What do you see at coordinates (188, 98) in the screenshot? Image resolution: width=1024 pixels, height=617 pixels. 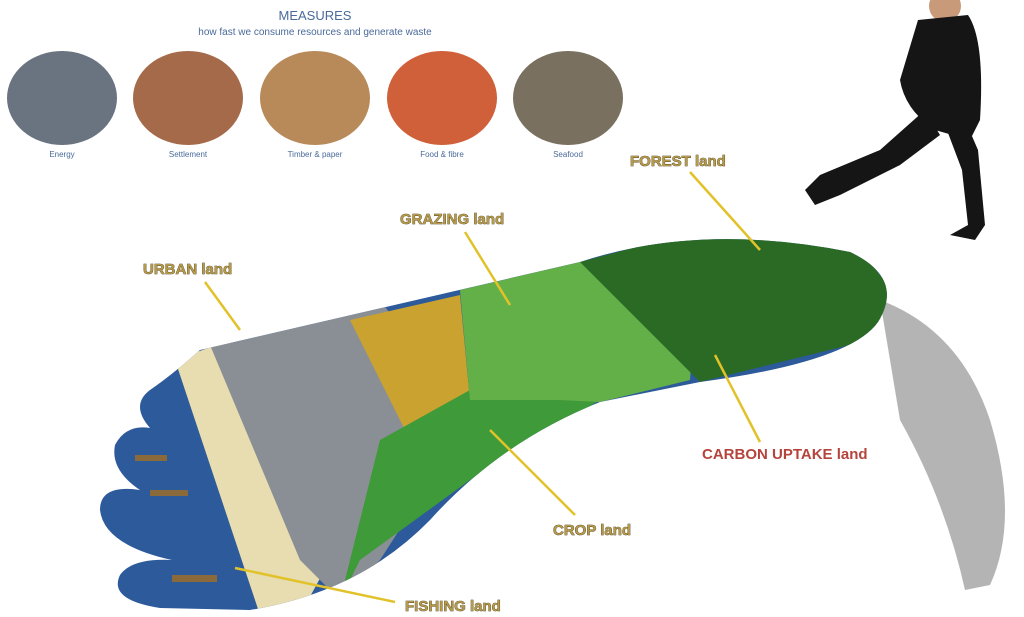 I see `settlement-photo` at bounding box center [188, 98].